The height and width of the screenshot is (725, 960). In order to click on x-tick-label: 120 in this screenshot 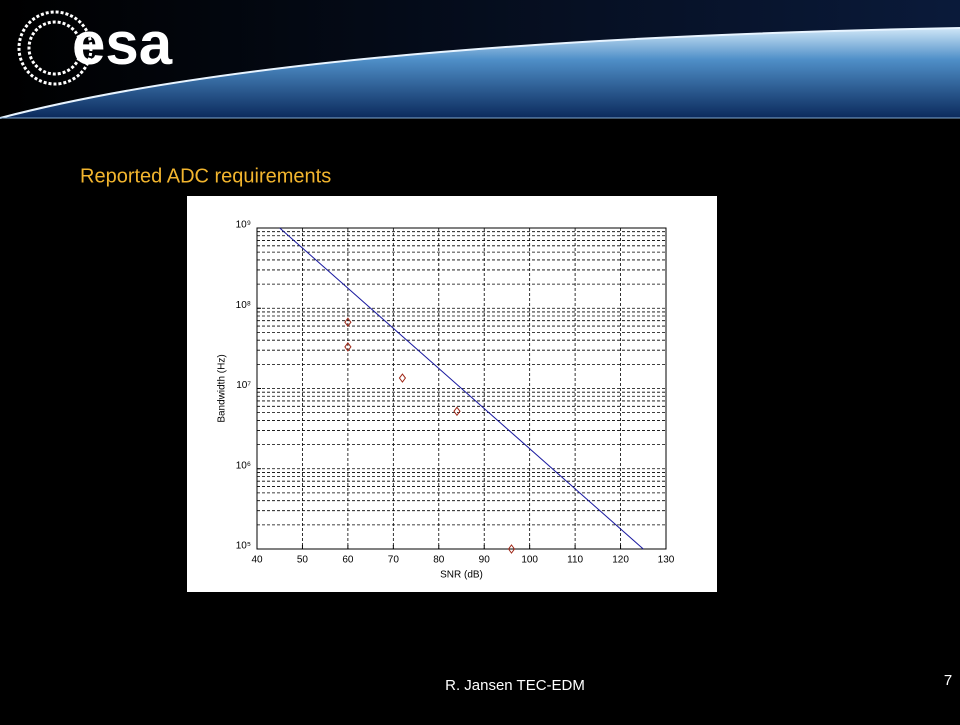, I will do `click(620, 560)`.